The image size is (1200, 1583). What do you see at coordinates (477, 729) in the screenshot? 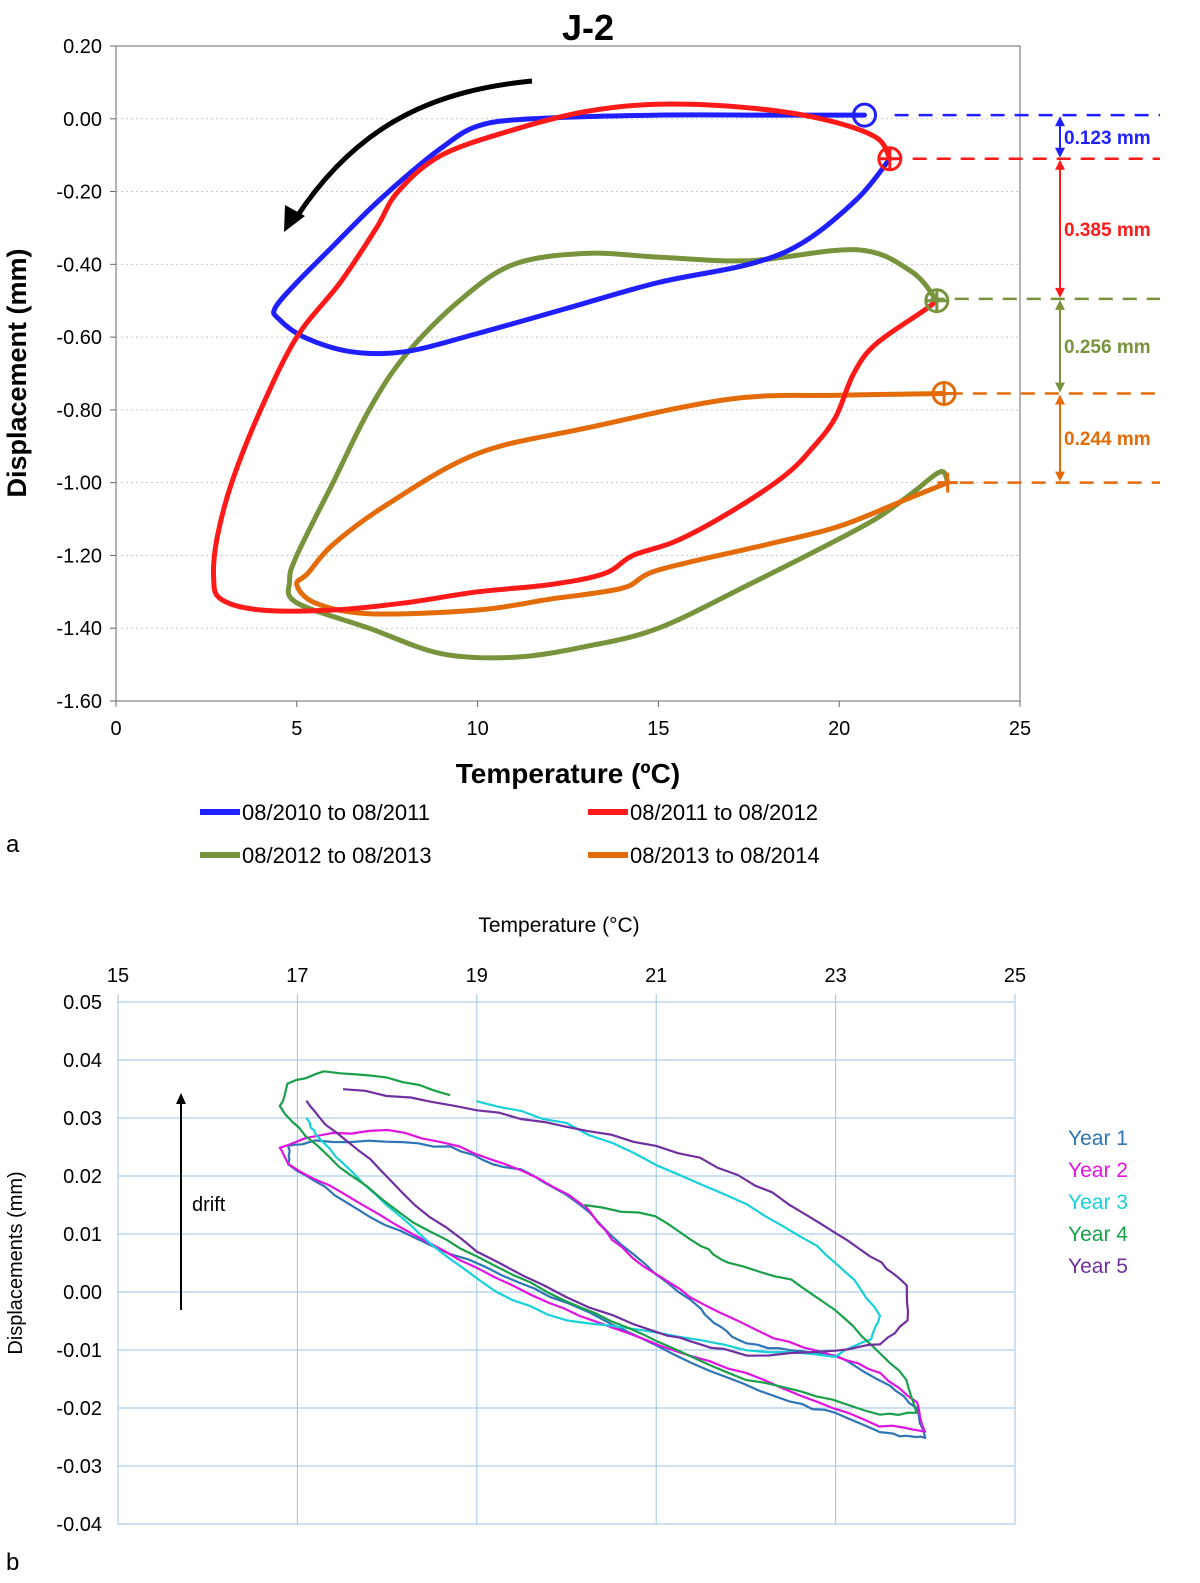
I see `x-tick-label: 10` at bounding box center [477, 729].